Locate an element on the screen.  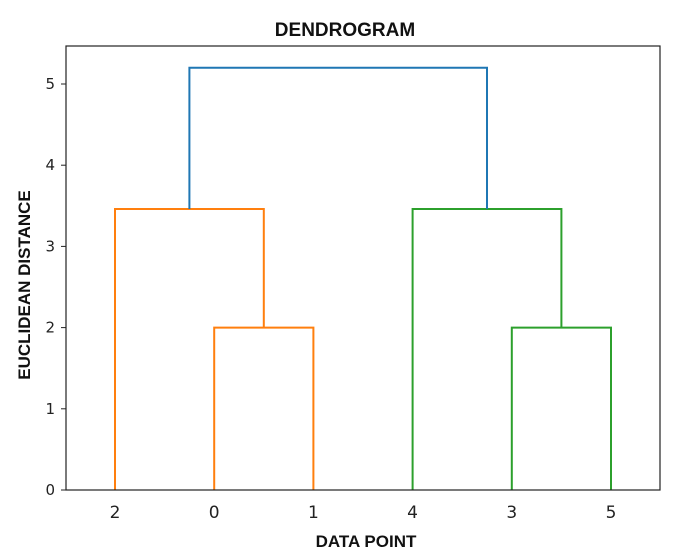
y-tick-label: 2 is located at coordinates (50, 328).